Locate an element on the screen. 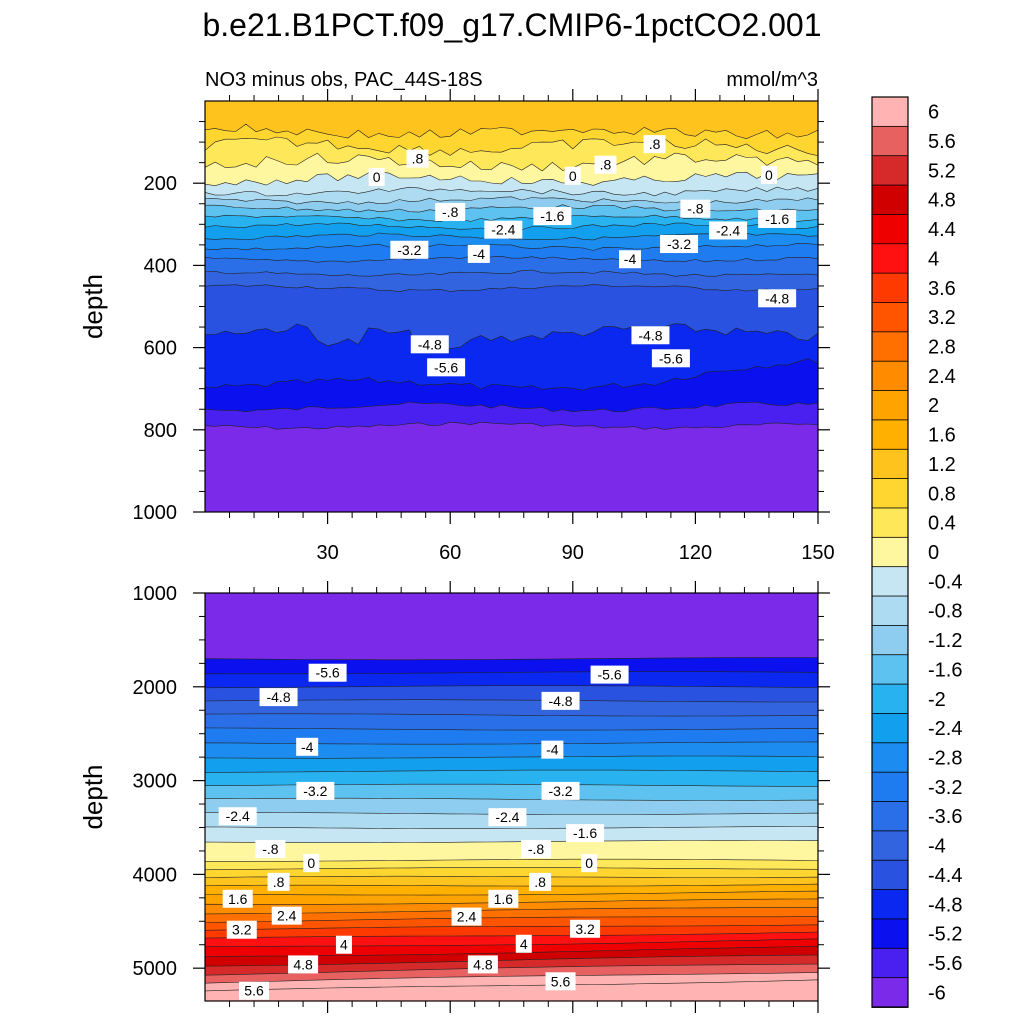  y-tick-label: 400 is located at coordinates (160, 266).